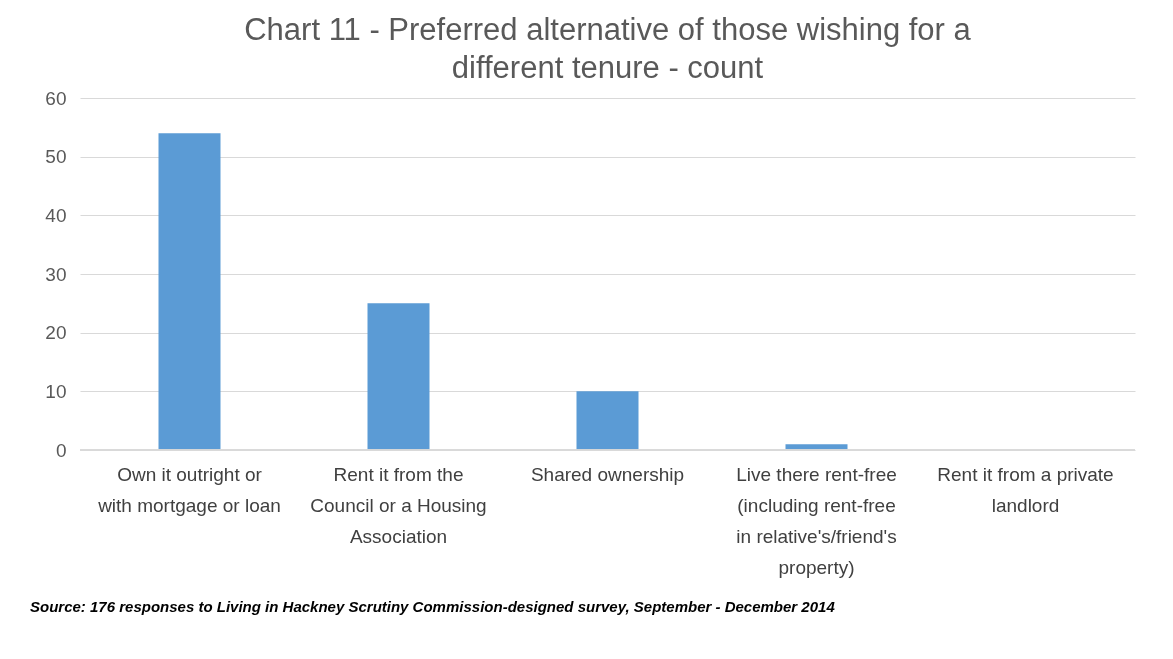 This screenshot has height=659, width=1173. I want to click on y-tick-label: 20, so click(56, 333).